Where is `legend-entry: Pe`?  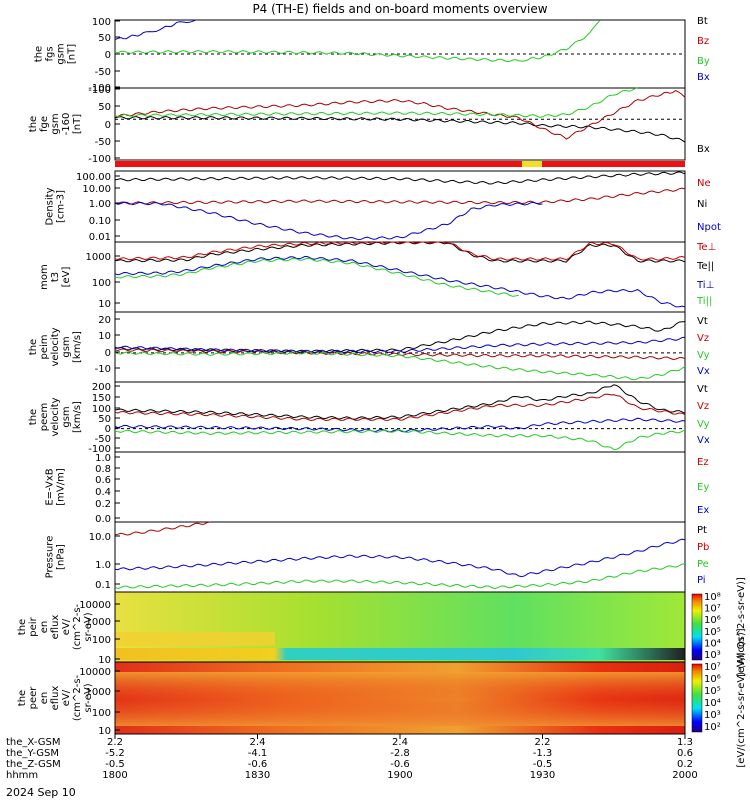
legend-entry: Pe is located at coordinates (703, 564).